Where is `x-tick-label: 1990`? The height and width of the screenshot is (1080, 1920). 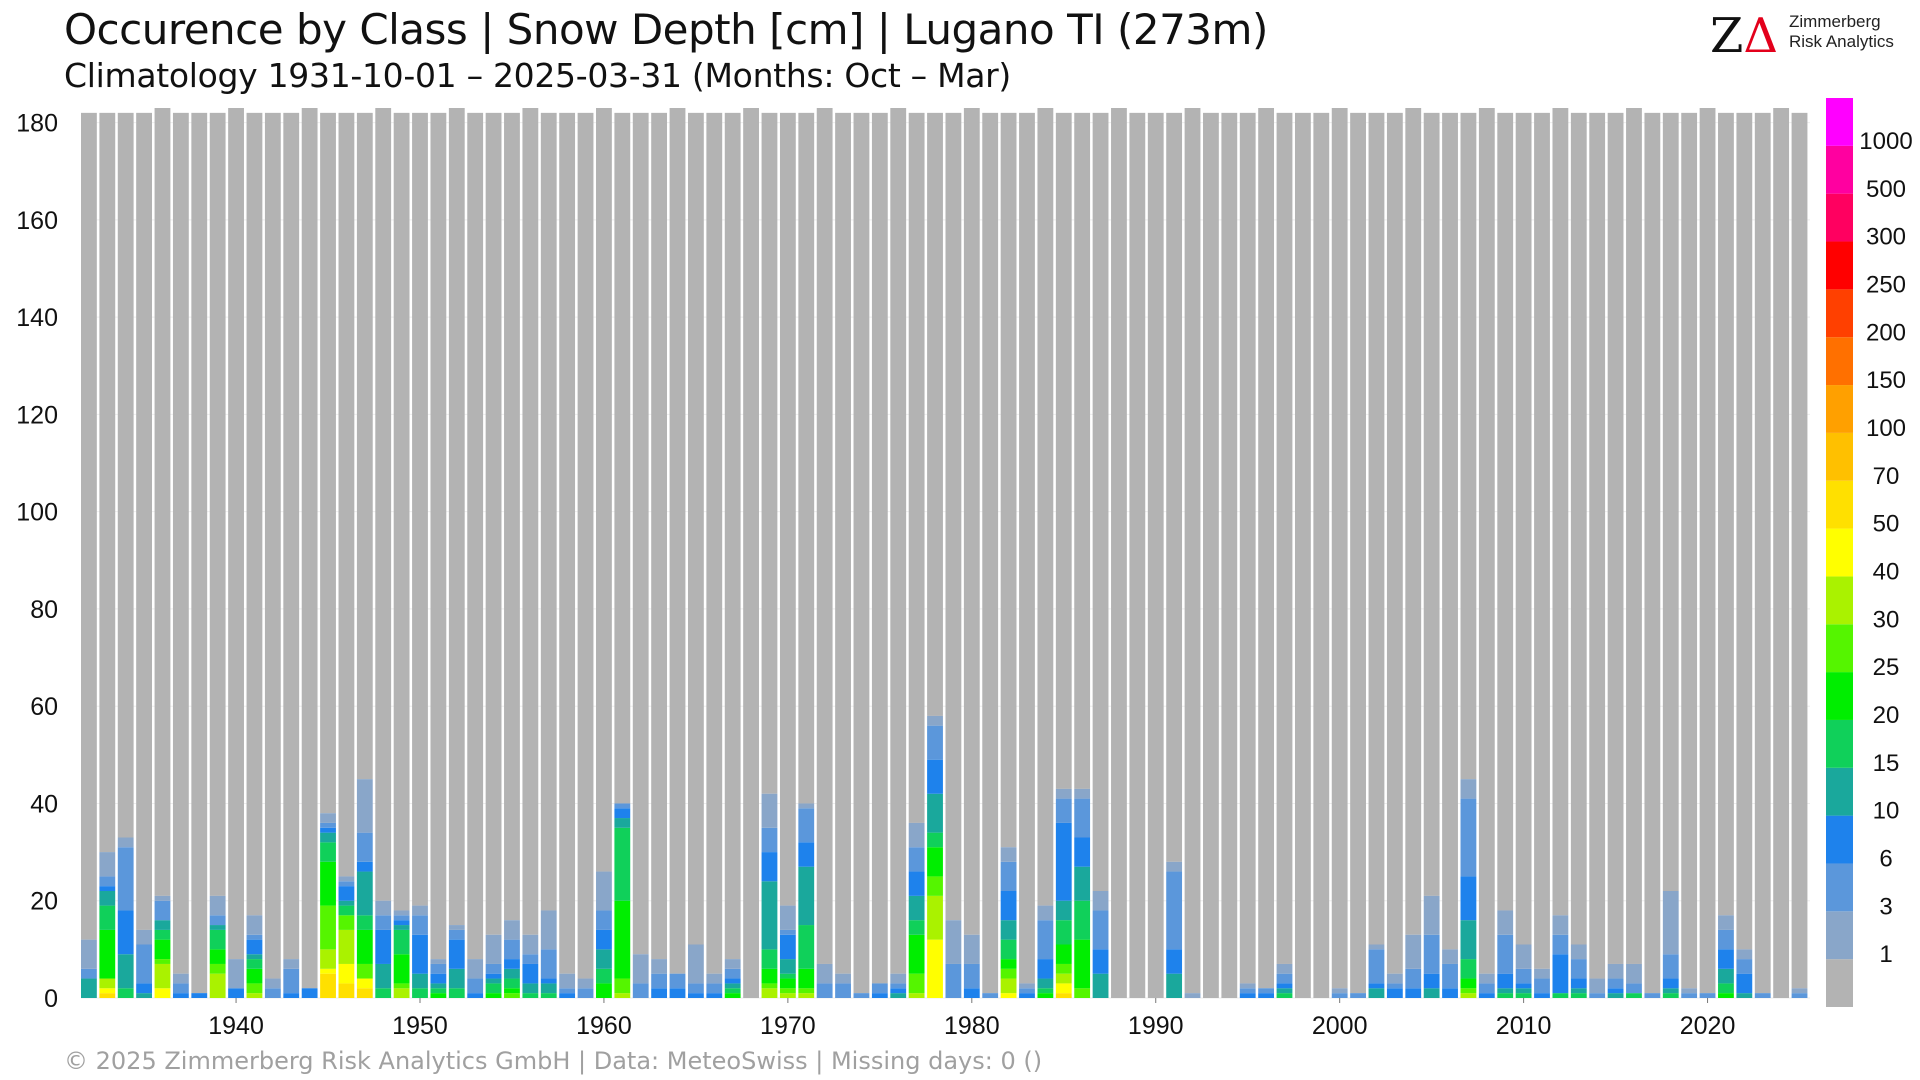 x-tick-label: 1990 is located at coordinates (1156, 1026).